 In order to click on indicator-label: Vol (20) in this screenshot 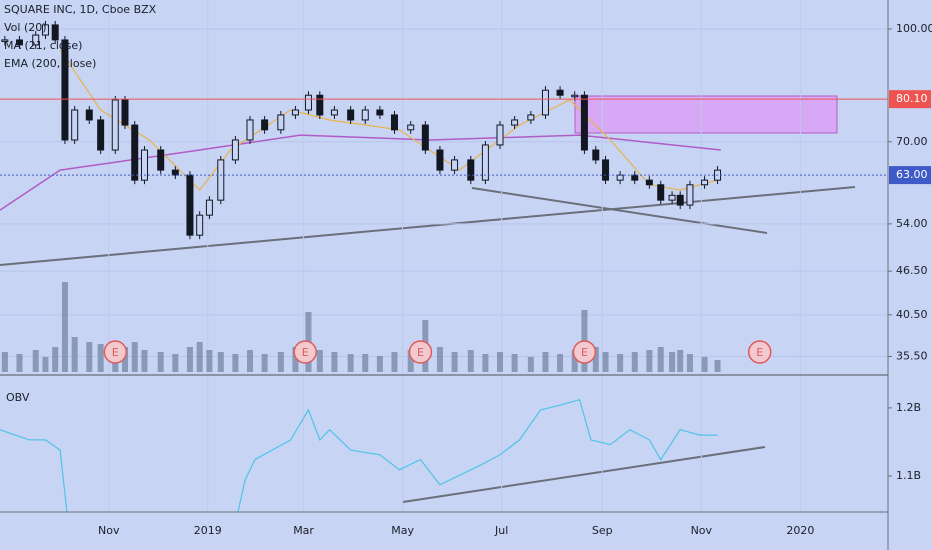, I will do `click(25, 27)`.